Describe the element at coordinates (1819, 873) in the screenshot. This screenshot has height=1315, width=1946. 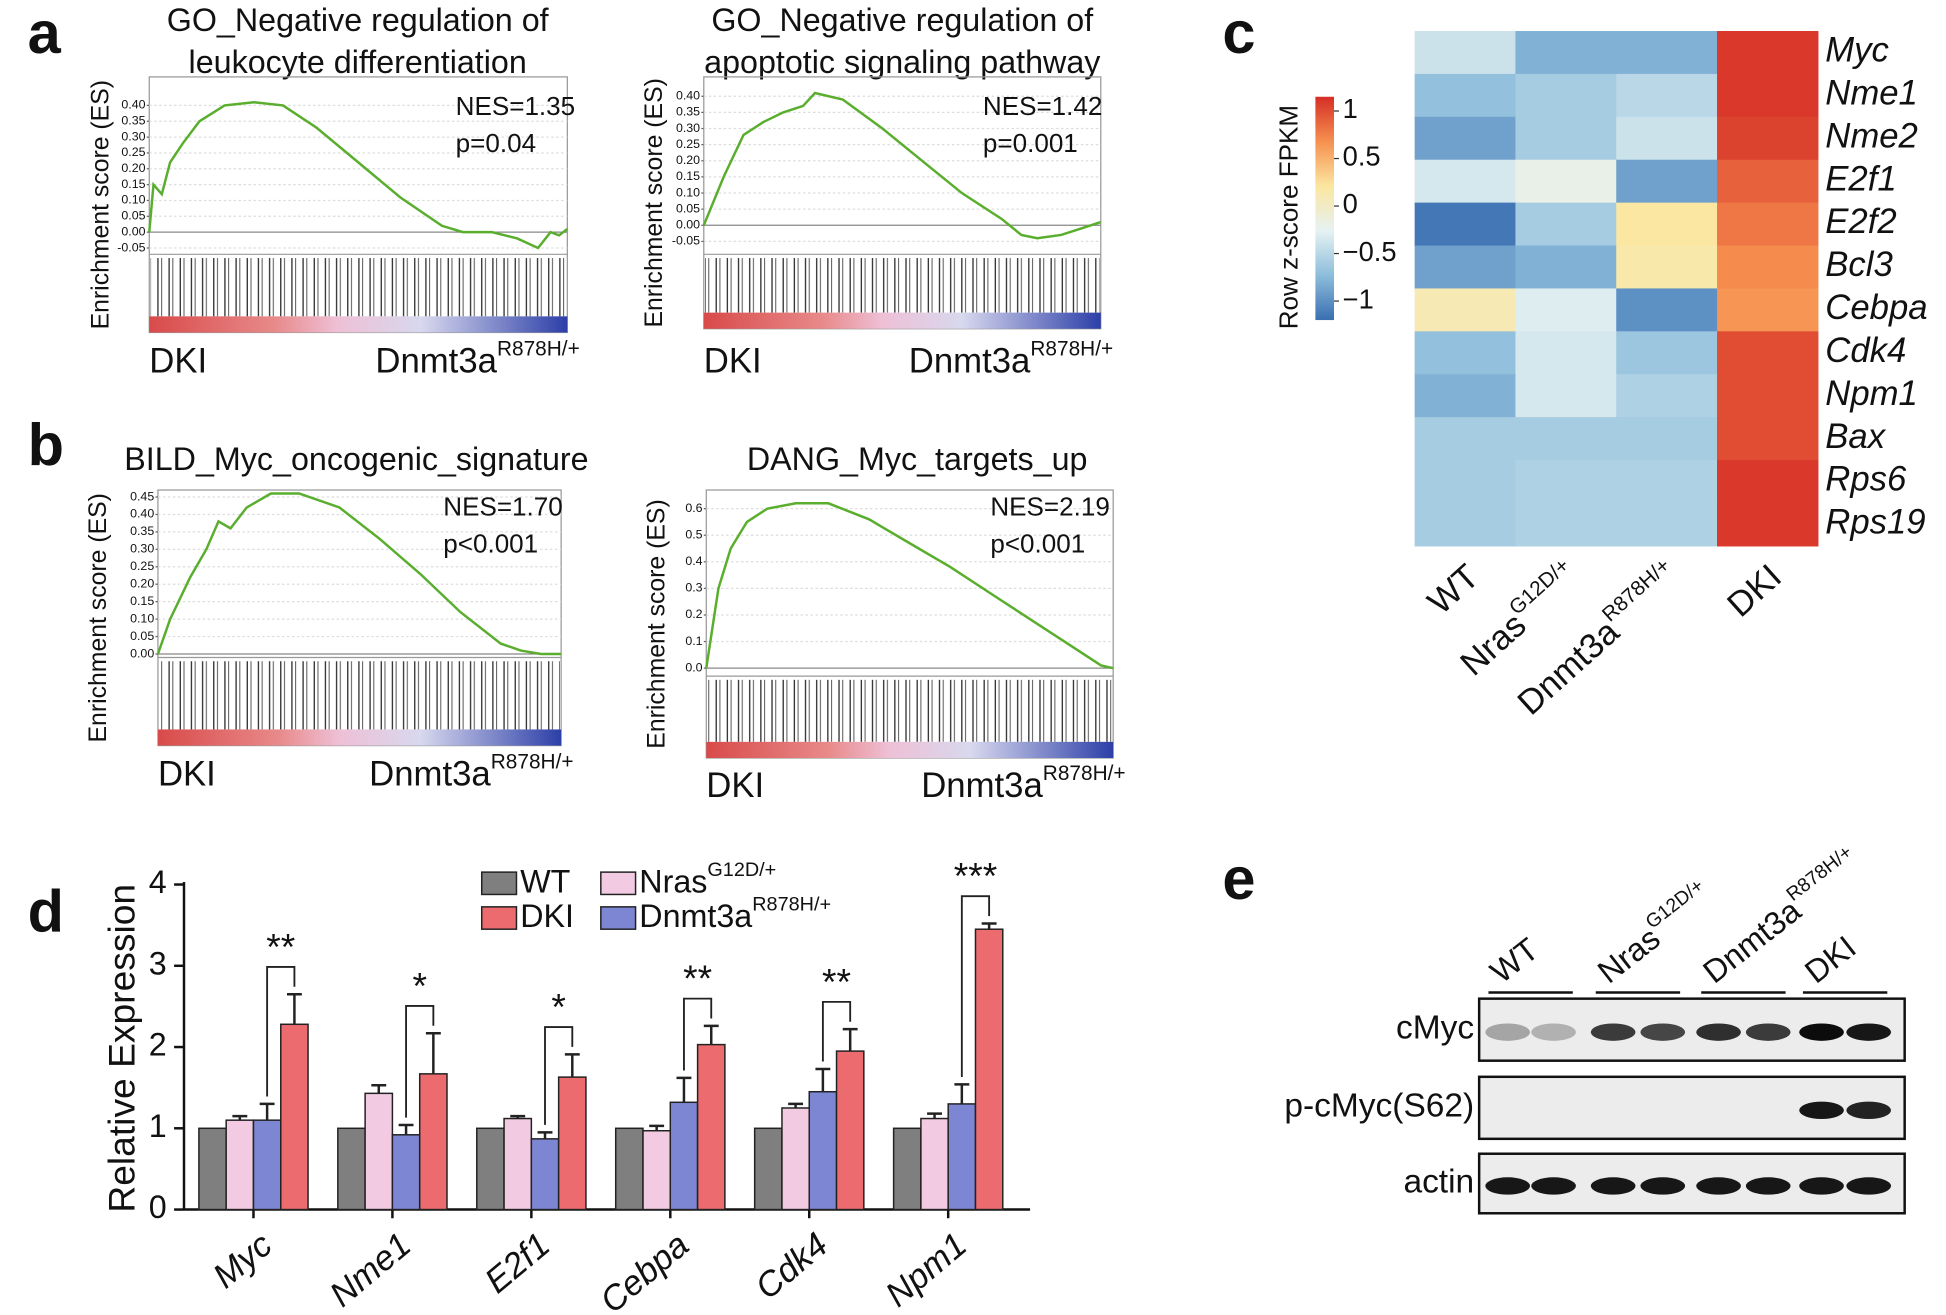
I see `lane-label-sup: R878H/+` at that location.